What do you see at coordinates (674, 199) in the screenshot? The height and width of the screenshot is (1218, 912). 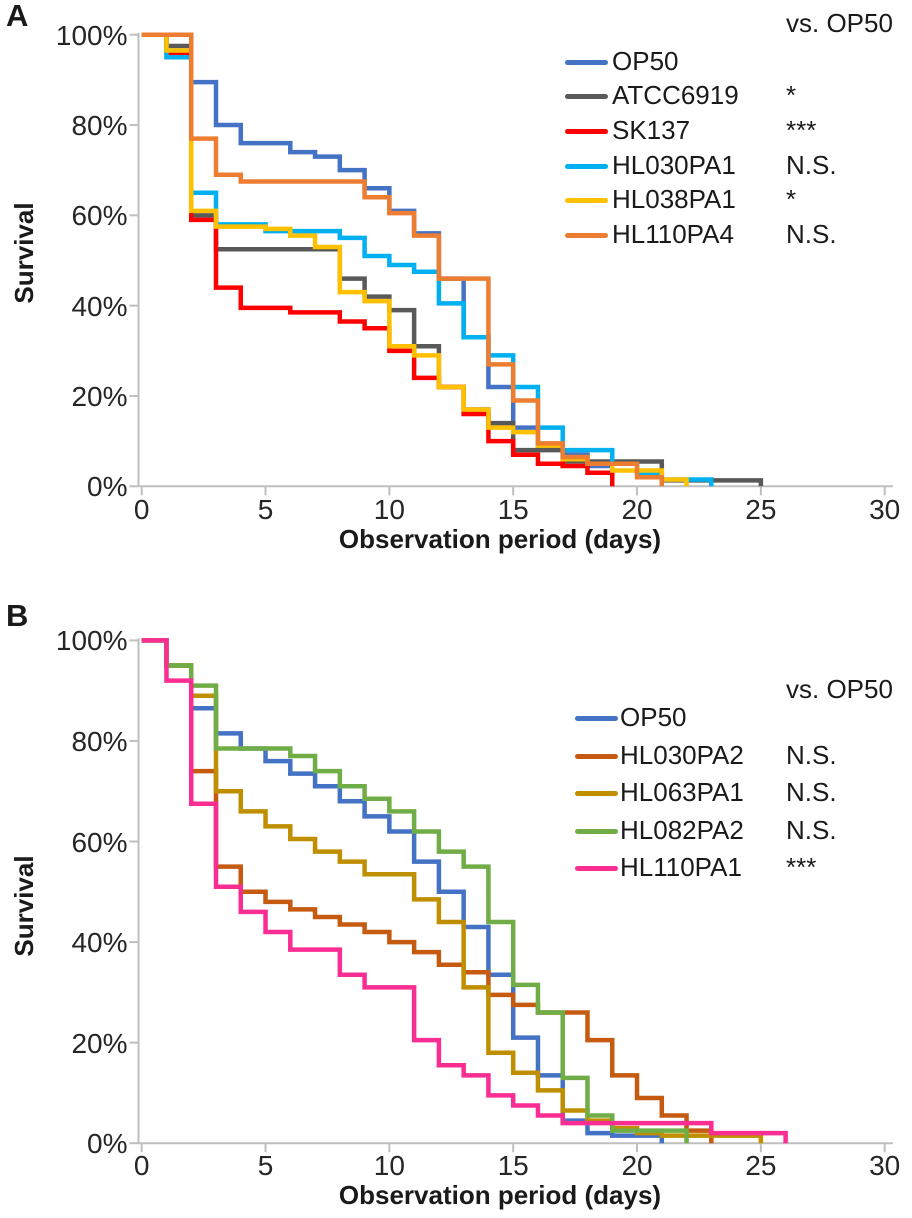 I see `legend-label-HL038PA1: HL038PA1` at bounding box center [674, 199].